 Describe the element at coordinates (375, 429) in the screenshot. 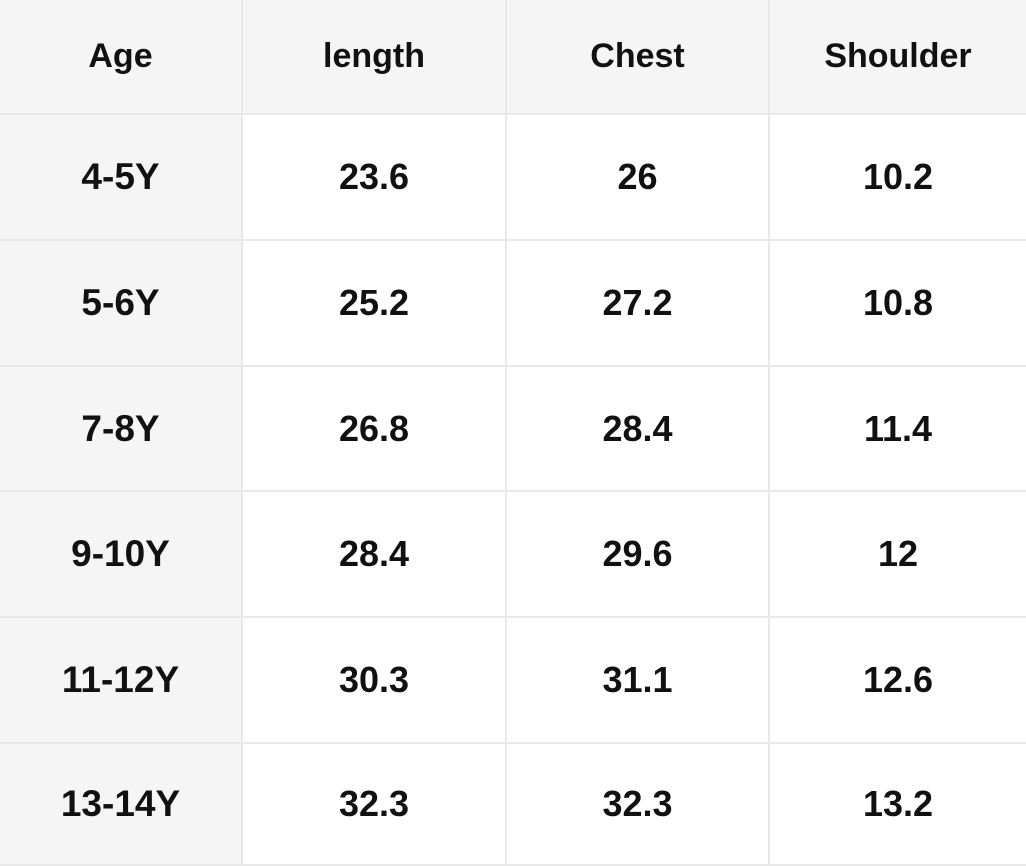

I see `table-cell: 26.8` at that location.